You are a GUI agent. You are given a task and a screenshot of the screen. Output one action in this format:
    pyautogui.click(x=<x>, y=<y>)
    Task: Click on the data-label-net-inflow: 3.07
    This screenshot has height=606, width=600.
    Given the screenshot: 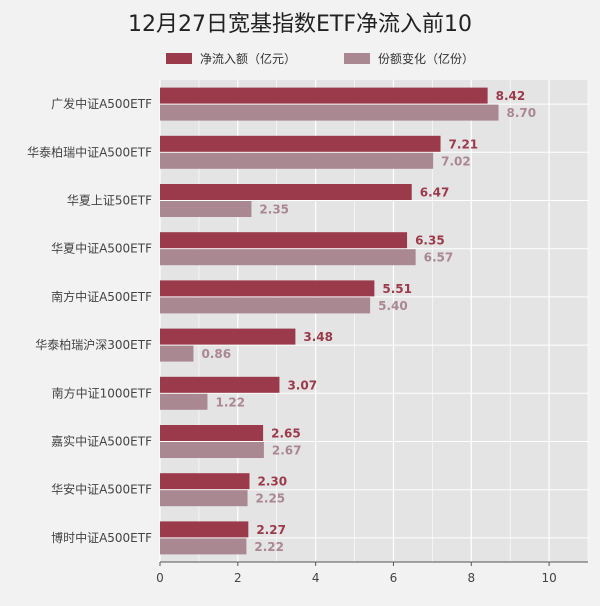 What is the action you would take?
    pyautogui.click(x=302, y=385)
    